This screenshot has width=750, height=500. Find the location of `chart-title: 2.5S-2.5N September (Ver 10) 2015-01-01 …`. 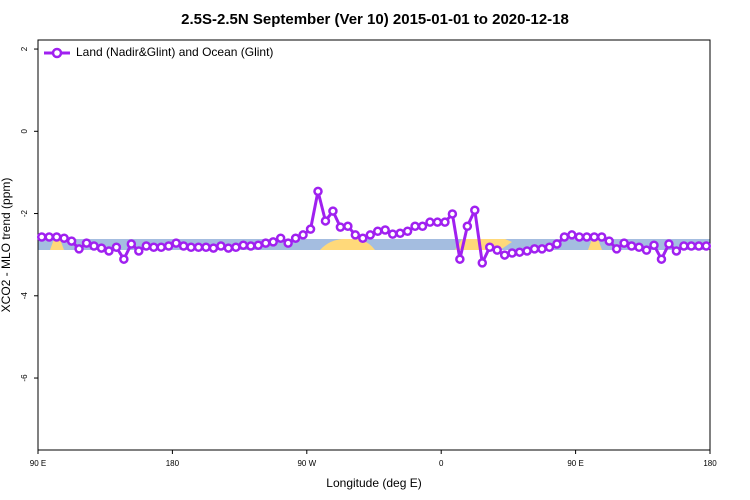

chart-title: 2.5S-2.5N September (Ver 10) 2015-01-01 … is located at coordinates (375, 19).